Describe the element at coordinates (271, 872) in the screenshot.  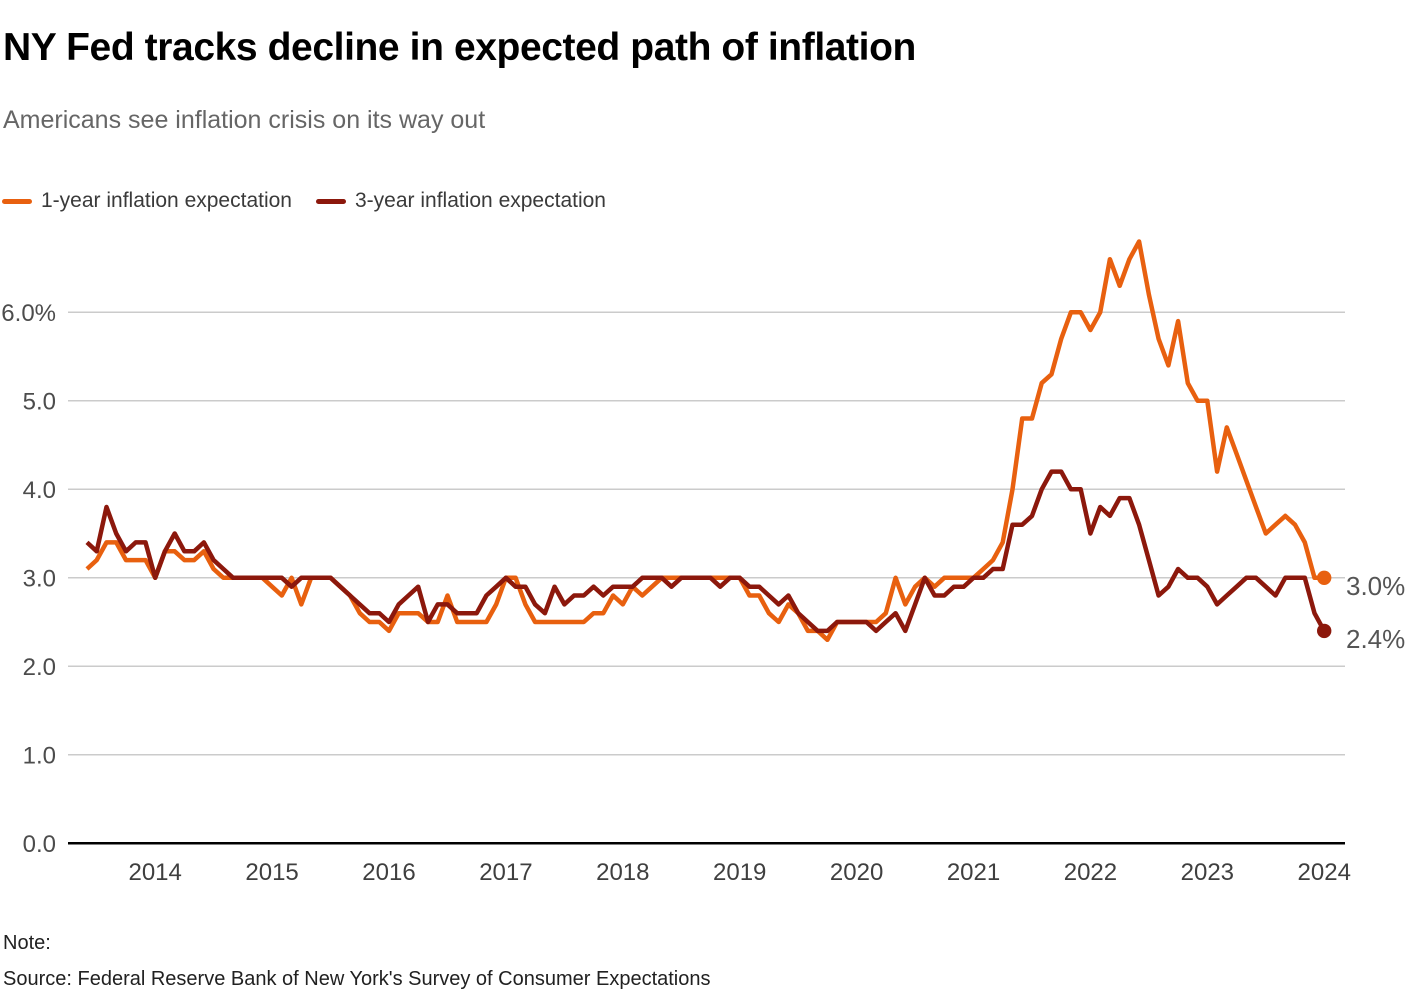
I see `x-tick-label: 2015` at that location.